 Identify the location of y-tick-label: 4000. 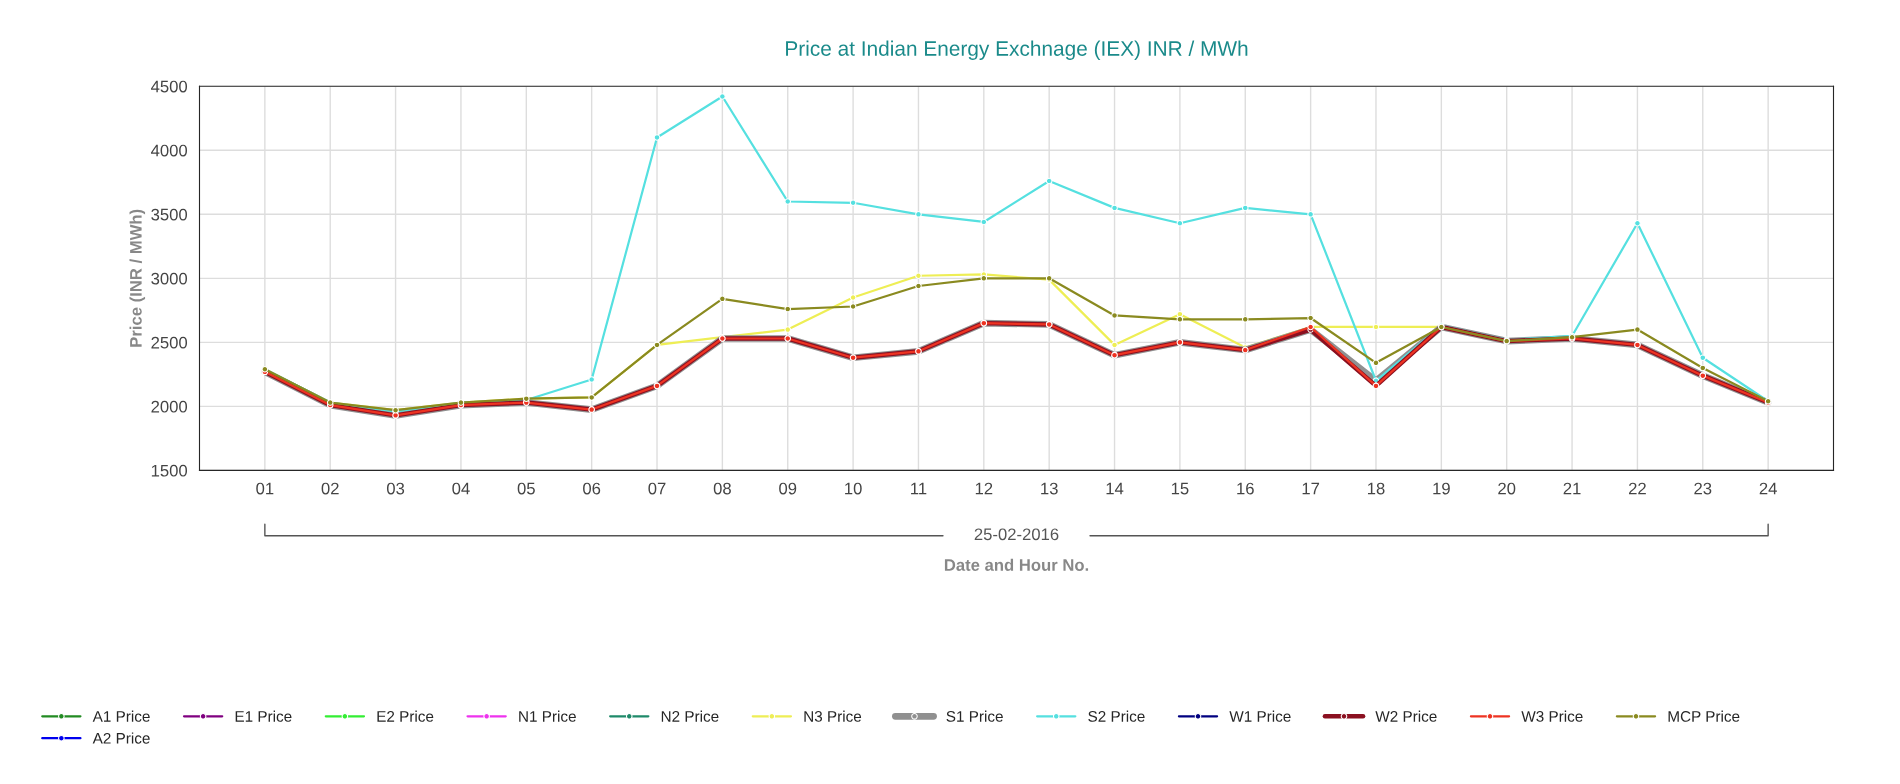
(169, 150).